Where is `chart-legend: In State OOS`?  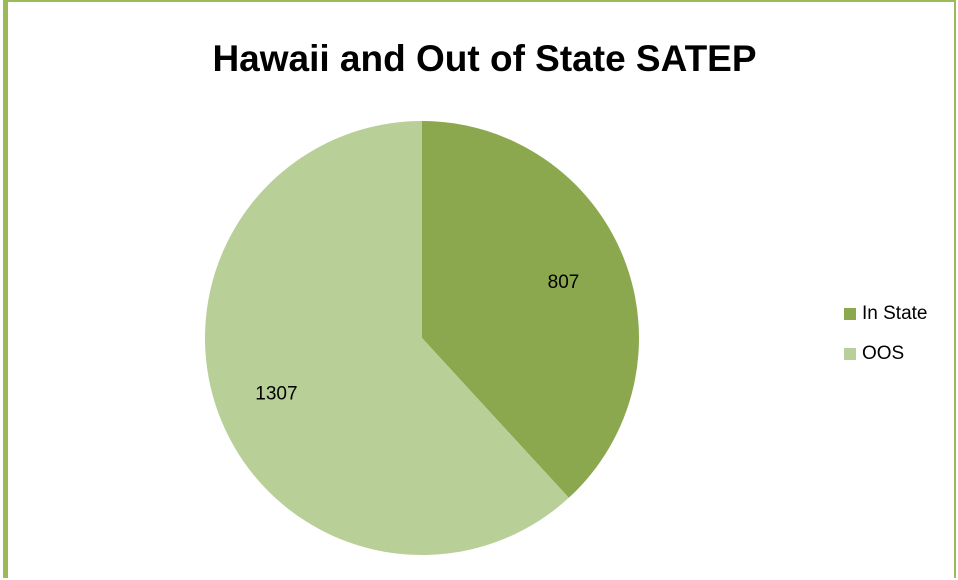
chart-legend: In State OOS is located at coordinates (886, 342).